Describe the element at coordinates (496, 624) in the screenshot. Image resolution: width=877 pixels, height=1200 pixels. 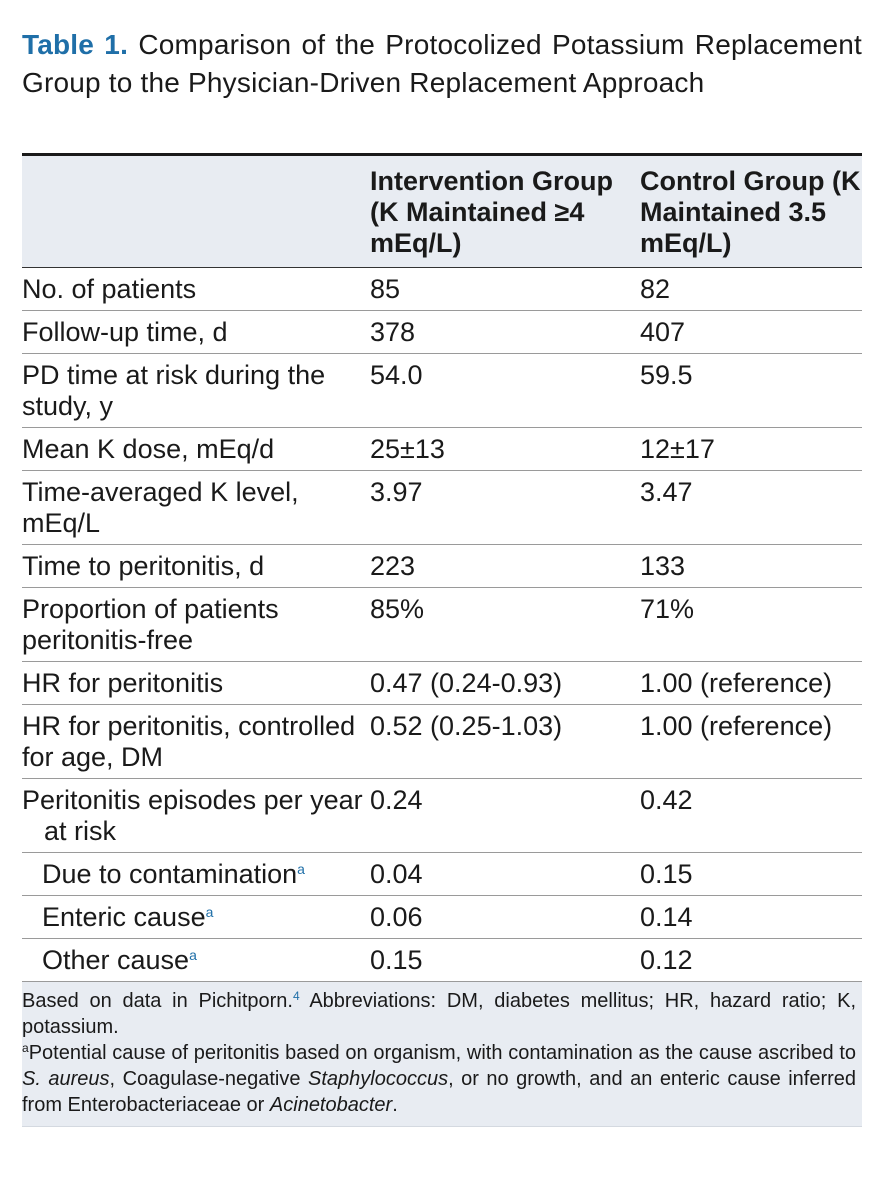
I see `intervention-value: 85%` at that location.